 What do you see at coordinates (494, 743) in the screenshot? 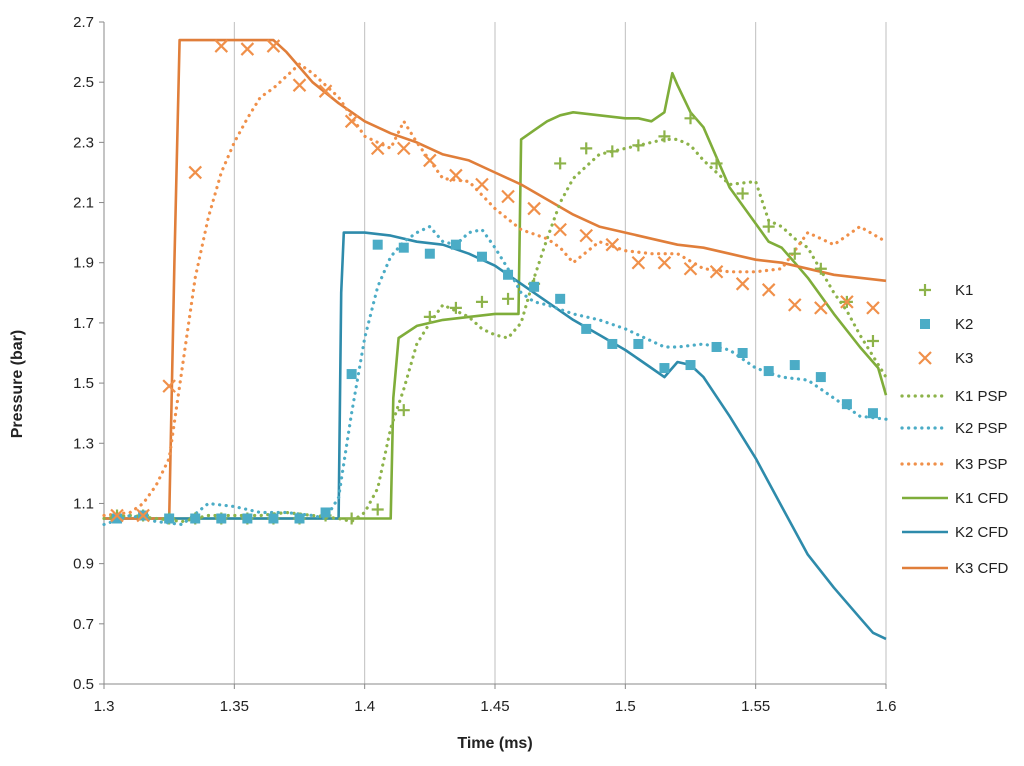
I see `x-axis-title: Time (ms)` at bounding box center [494, 743].